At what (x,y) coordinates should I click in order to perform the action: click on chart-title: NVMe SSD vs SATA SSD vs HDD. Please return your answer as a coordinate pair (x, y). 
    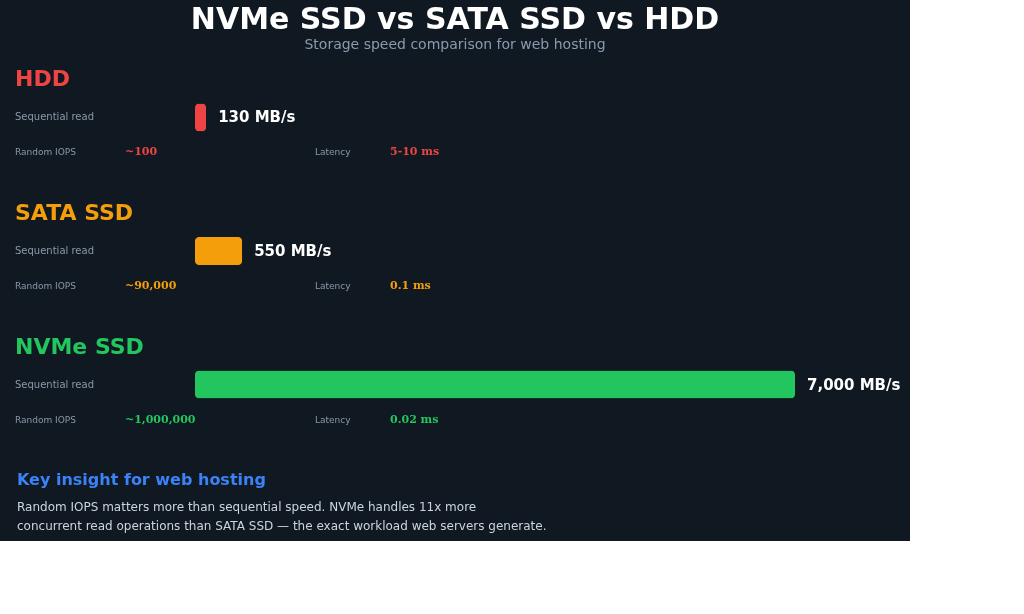
    Looking at the image, I should click on (455, 18).